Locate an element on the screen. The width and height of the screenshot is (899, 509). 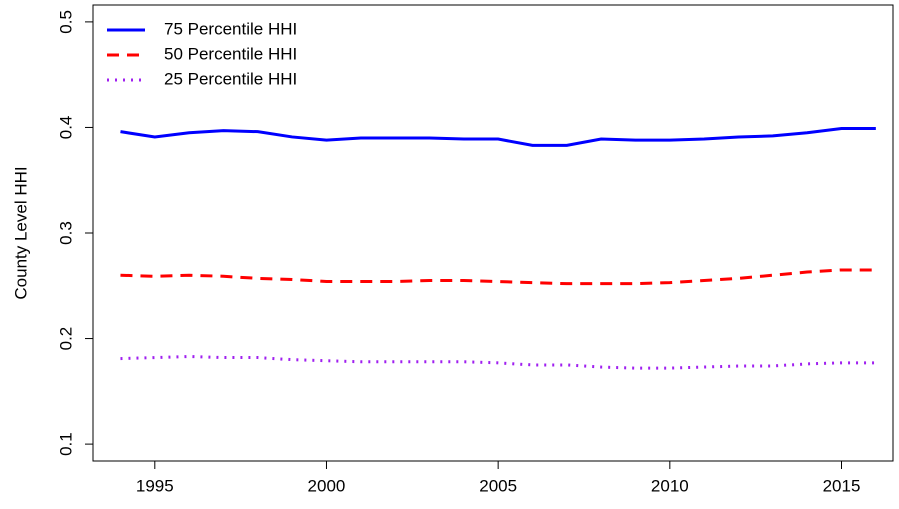
legend-label: 25 Percentile HHI is located at coordinates (230, 78).